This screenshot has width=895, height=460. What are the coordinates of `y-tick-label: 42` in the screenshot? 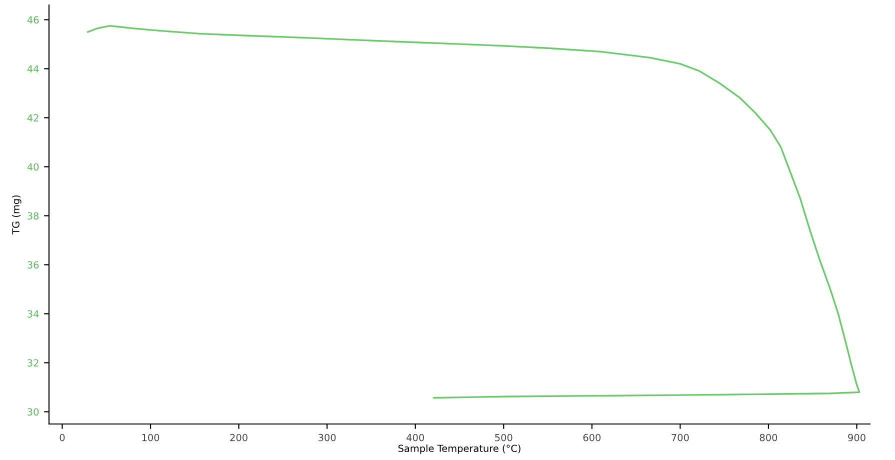 It's located at (32, 118).